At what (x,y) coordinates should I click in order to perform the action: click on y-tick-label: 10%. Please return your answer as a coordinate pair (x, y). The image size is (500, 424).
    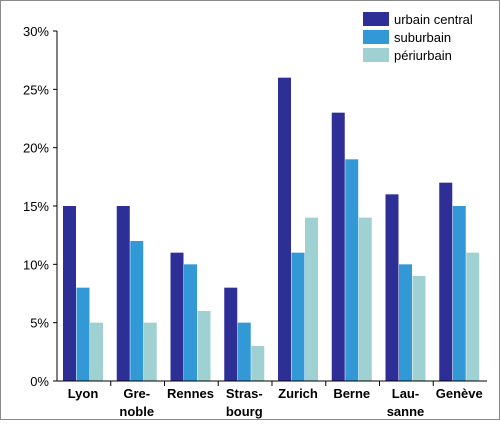
    Looking at the image, I should click on (36, 264).